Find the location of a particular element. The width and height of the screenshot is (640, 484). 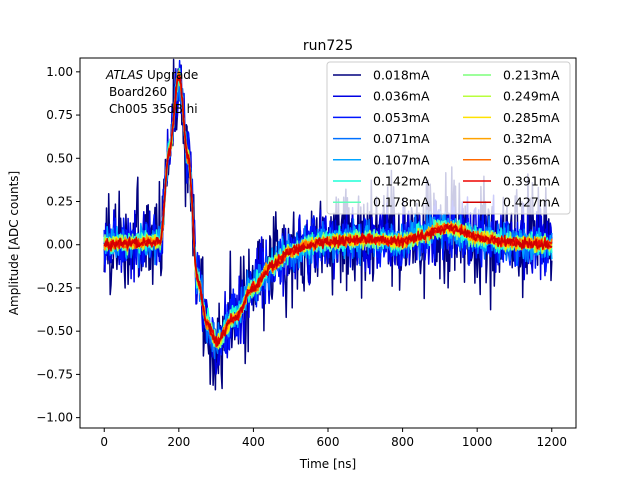

legend-label: 0.036mA is located at coordinates (401, 96).